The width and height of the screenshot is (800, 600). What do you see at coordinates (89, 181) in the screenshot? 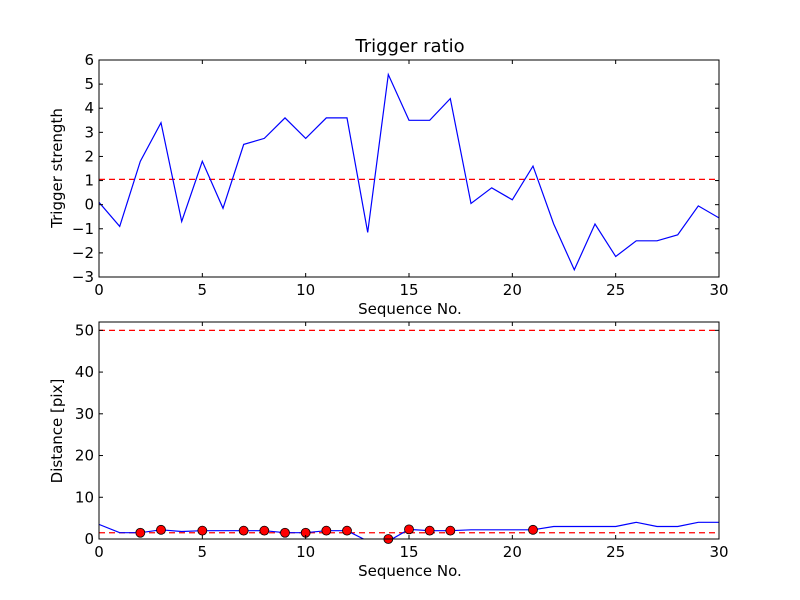
I see `y-tick-label: 1` at bounding box center [89, 181].